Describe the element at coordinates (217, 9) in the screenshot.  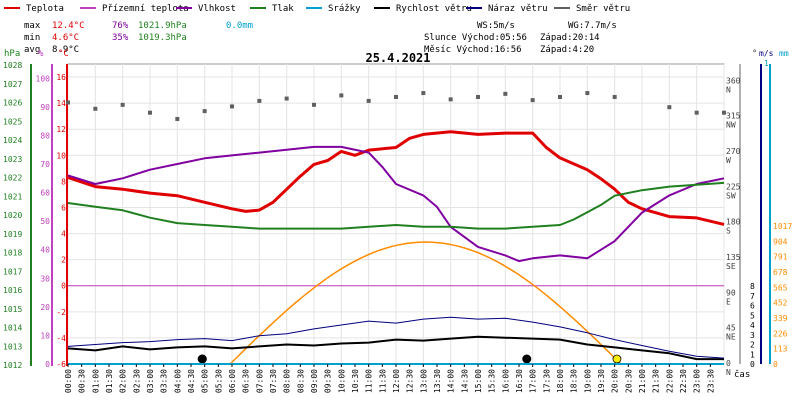
I see `legend-label: Vlhkost` at that location.